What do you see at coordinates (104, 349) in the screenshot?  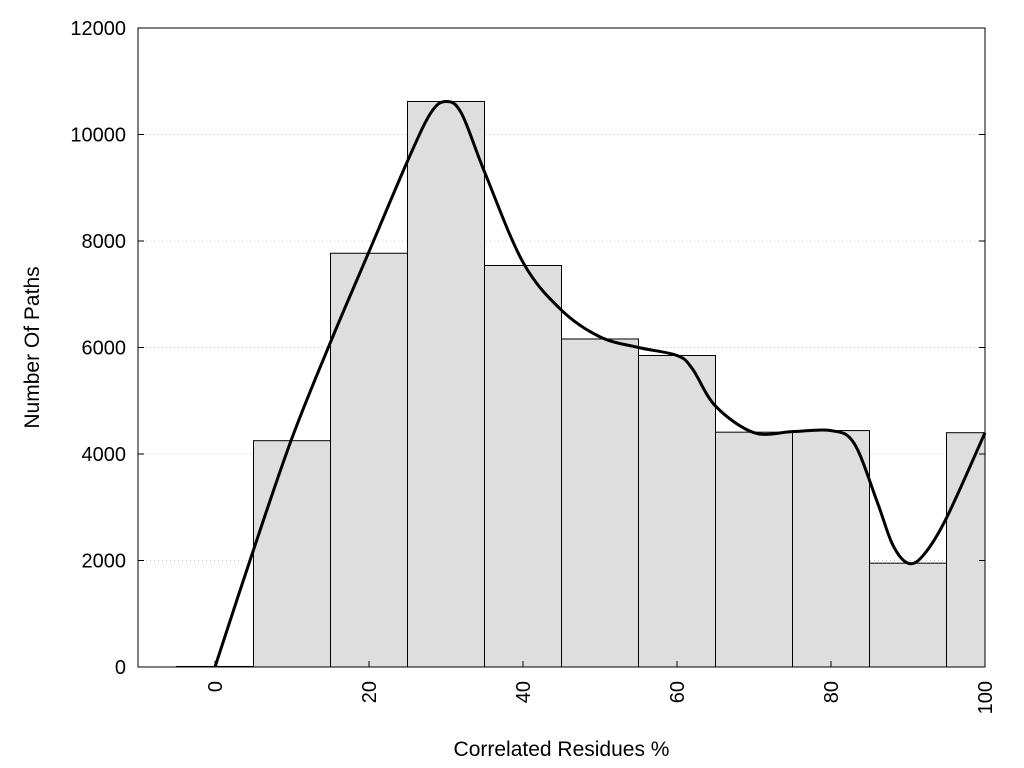 I see `y-tick-label: 6000` at bounding box center [104, 349].